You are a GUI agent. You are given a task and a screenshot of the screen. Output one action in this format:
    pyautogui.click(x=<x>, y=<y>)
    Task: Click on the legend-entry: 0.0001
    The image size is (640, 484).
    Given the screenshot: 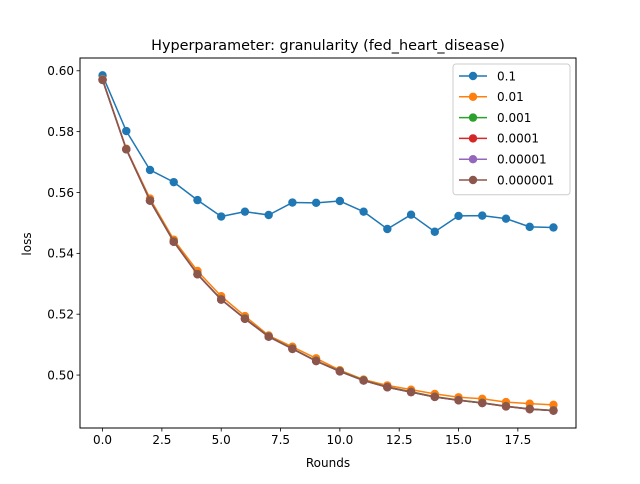 What is the action you would take?
    pyautogui.click(x=499, y=139)
    